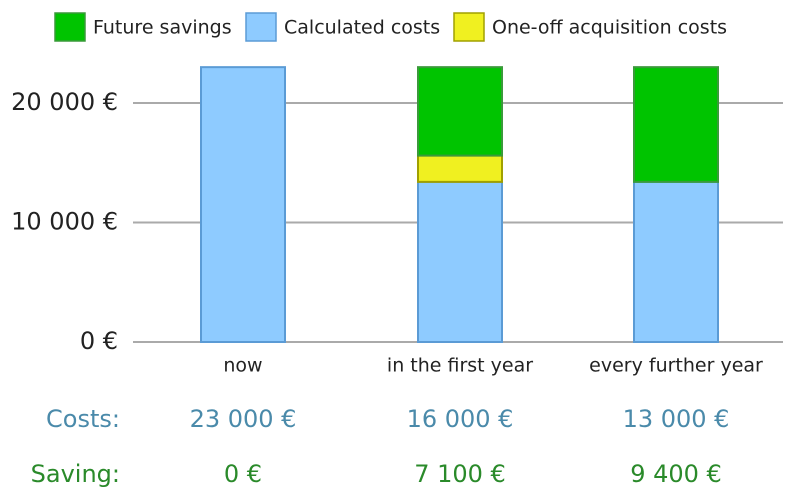  Describe the element at coordinates (64, 102) in the screenshot. I see `y-tick-label: 20 000 €` at that location.